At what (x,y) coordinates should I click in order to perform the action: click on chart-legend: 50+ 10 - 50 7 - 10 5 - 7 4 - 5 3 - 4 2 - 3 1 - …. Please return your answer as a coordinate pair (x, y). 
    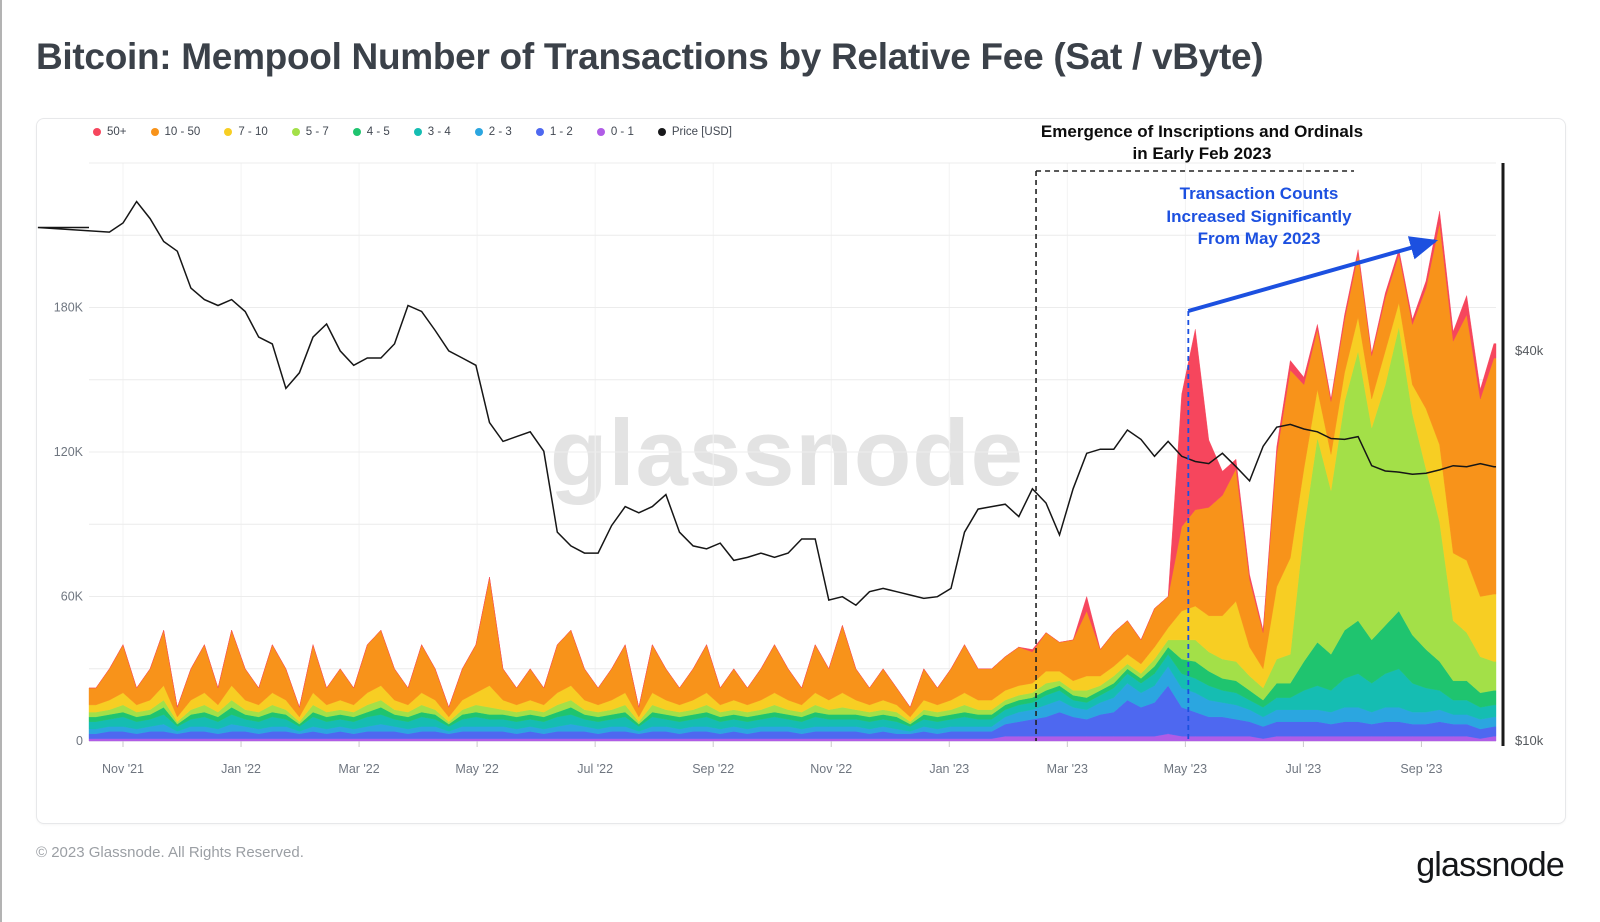
    Looking at the image, I should click on (412, 132).